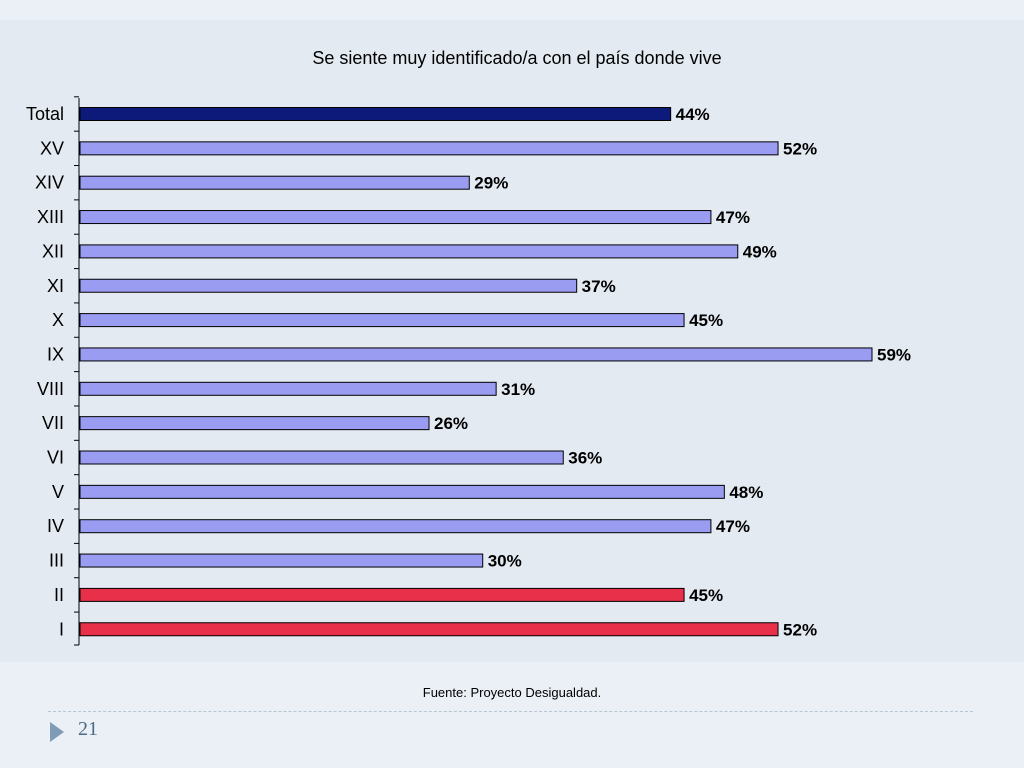 This screenshot has height=768, width=1024. Describe the element at coordinates (58, 492) in the screenshot. I see `category-label: V` at that location.